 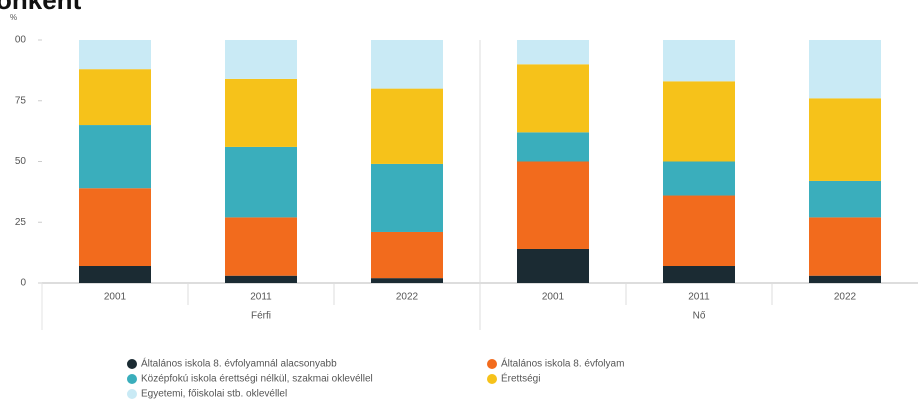 I want to click on group-label: Férfi, so click(x=261, y=316).